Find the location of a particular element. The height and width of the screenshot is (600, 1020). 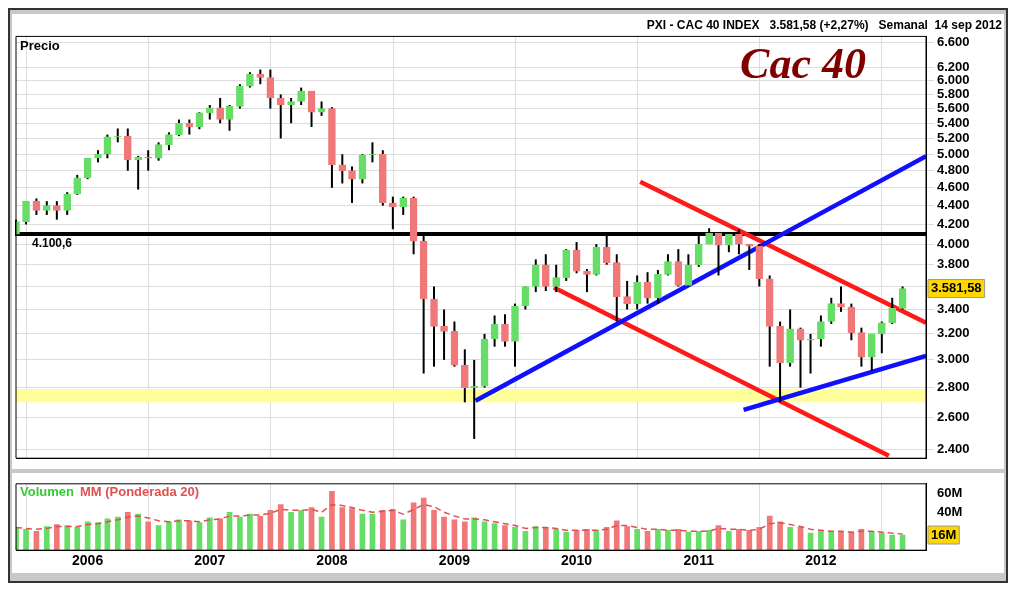

x-tick-label: 2006 is located at coordinates (88, 560).